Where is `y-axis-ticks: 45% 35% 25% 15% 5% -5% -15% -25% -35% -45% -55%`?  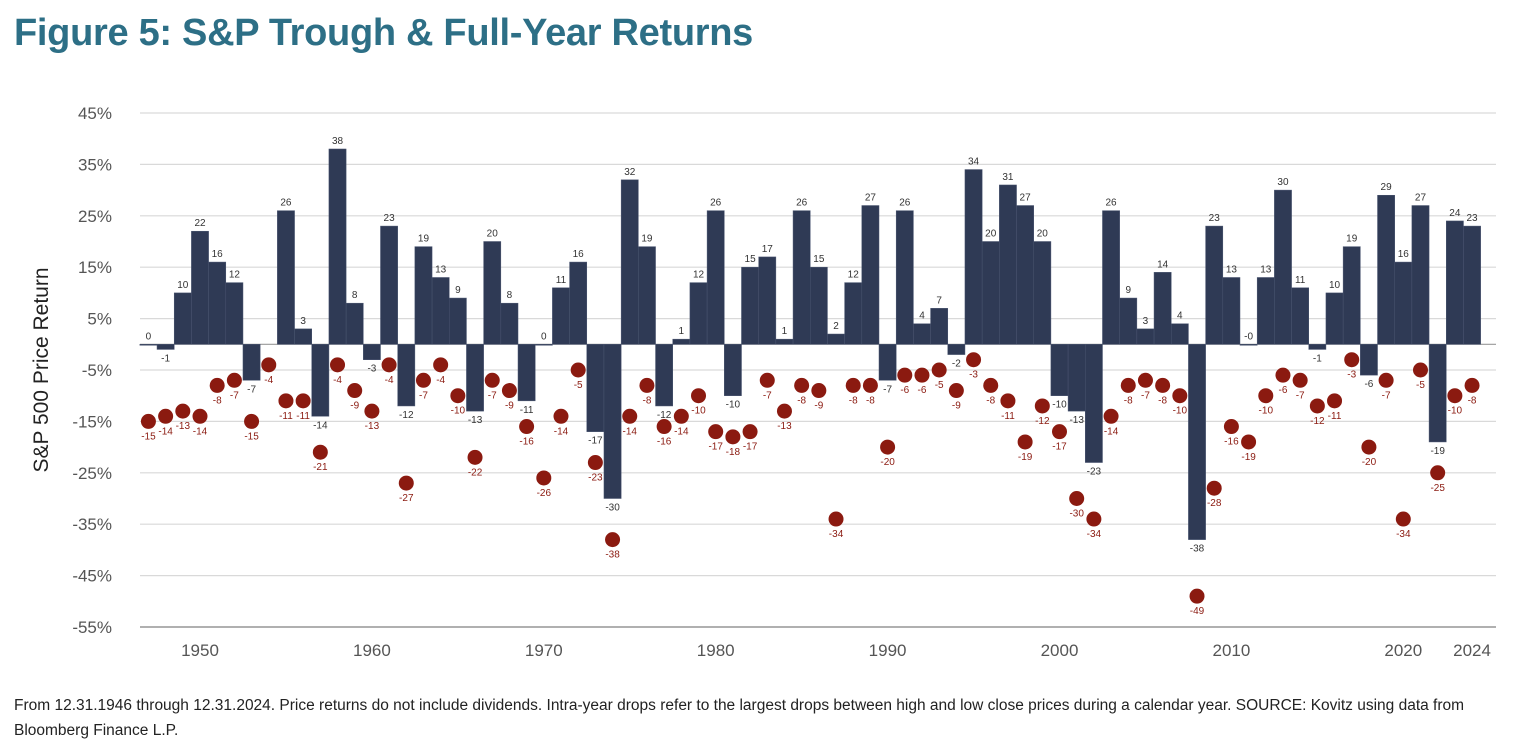 y-axis-ticks: 45% 35% 25% 15% 5% -5% -15% -25% -35% -45% -55% is located at coordinates (92, 370).